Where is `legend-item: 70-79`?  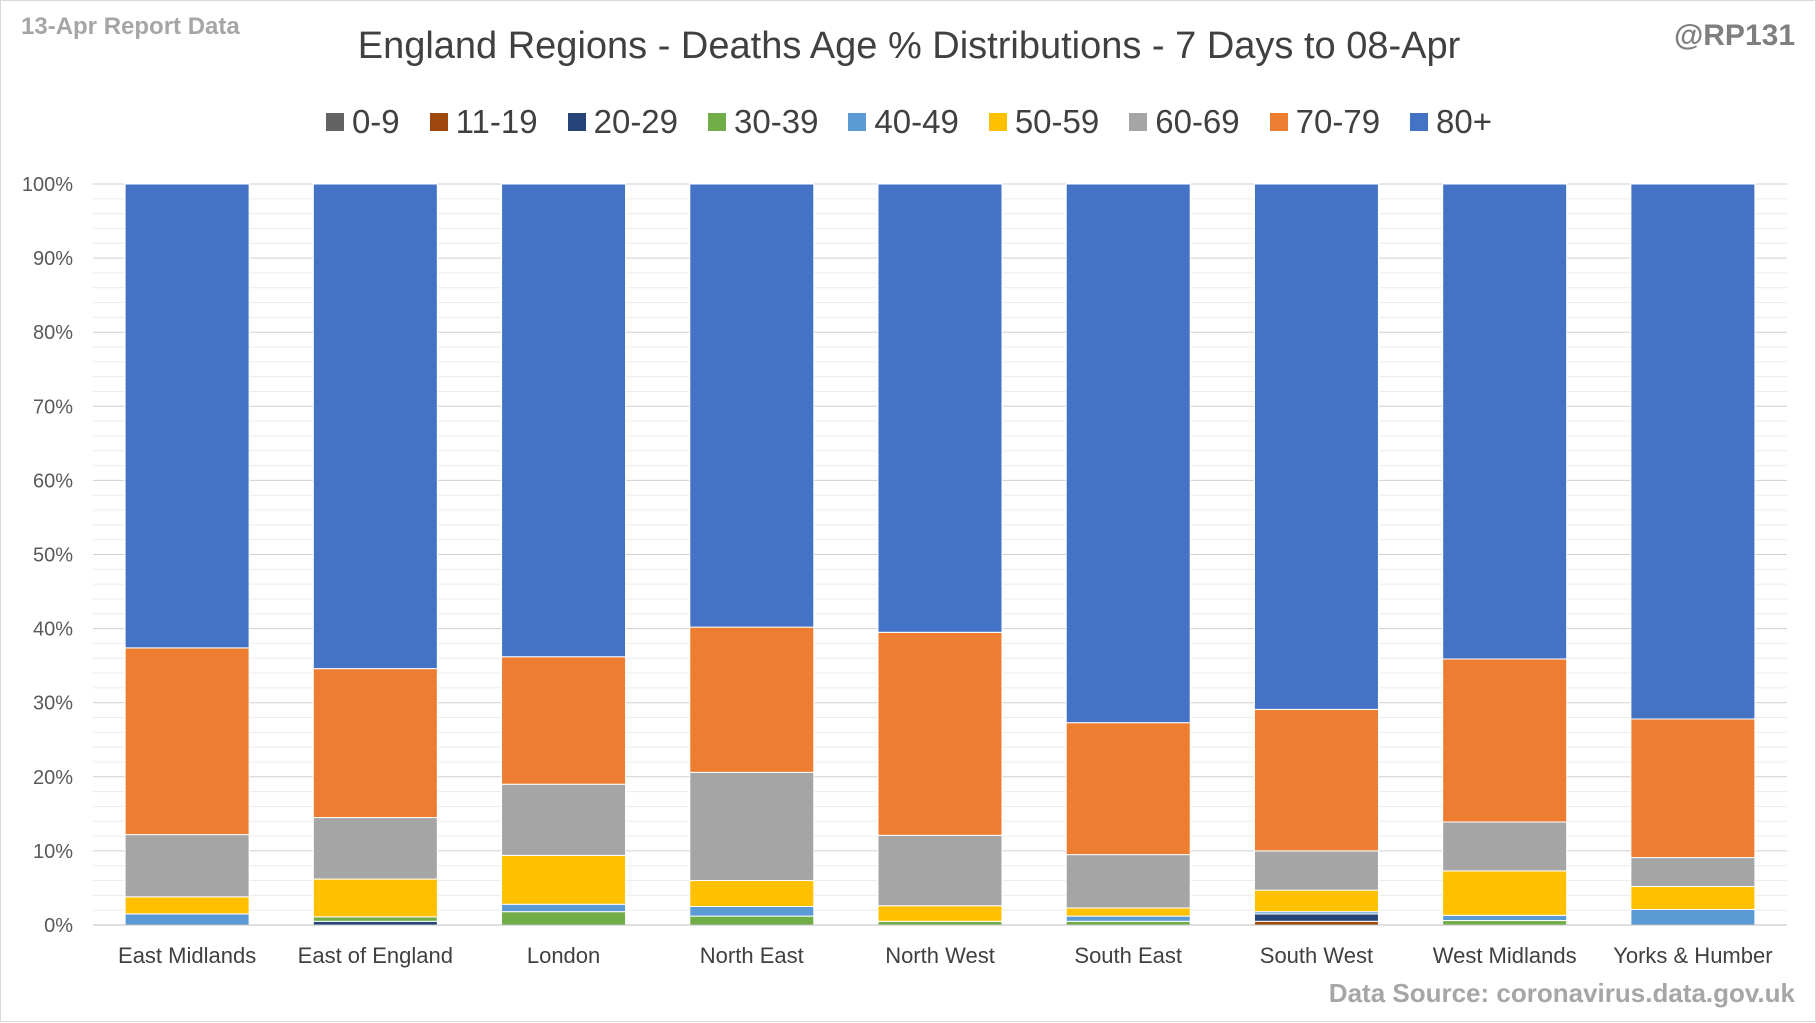 legend-item: 70-79 is located at coordinates (1325, 122).